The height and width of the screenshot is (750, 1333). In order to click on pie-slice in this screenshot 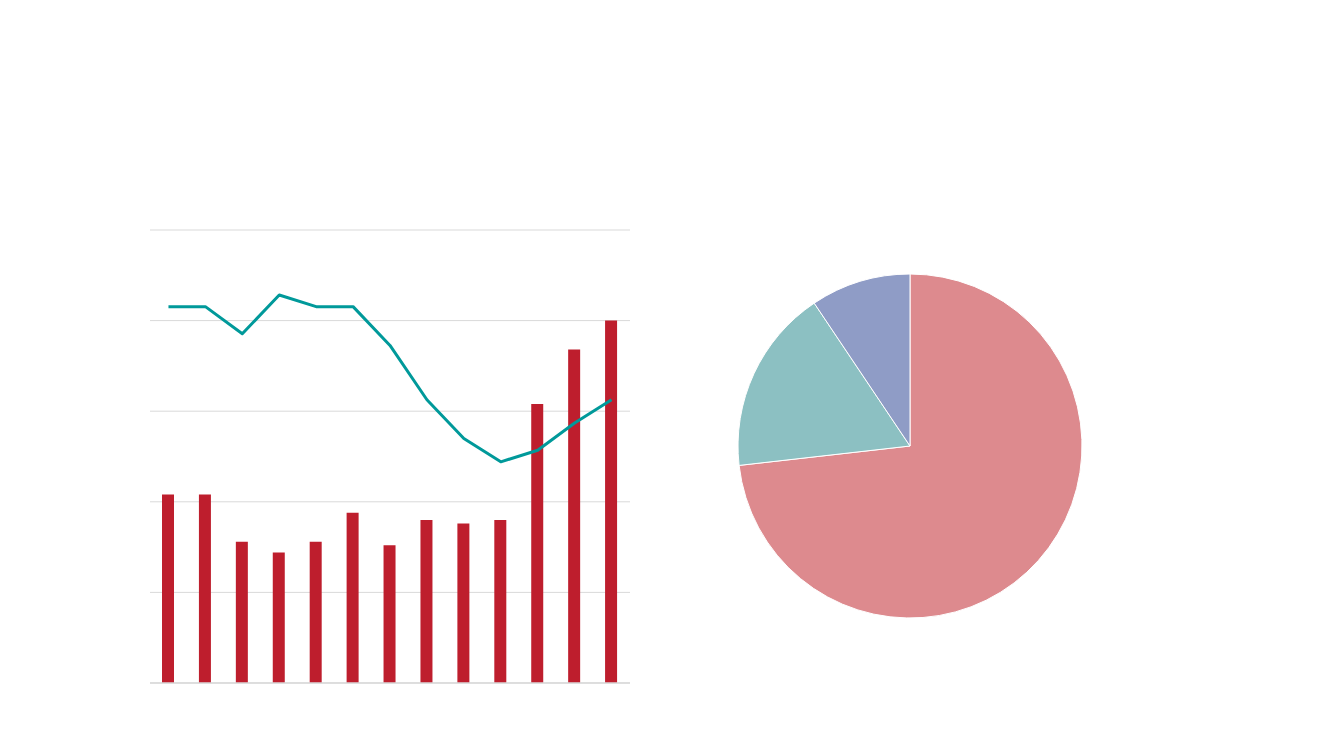, I will do `click(910, 446)`.